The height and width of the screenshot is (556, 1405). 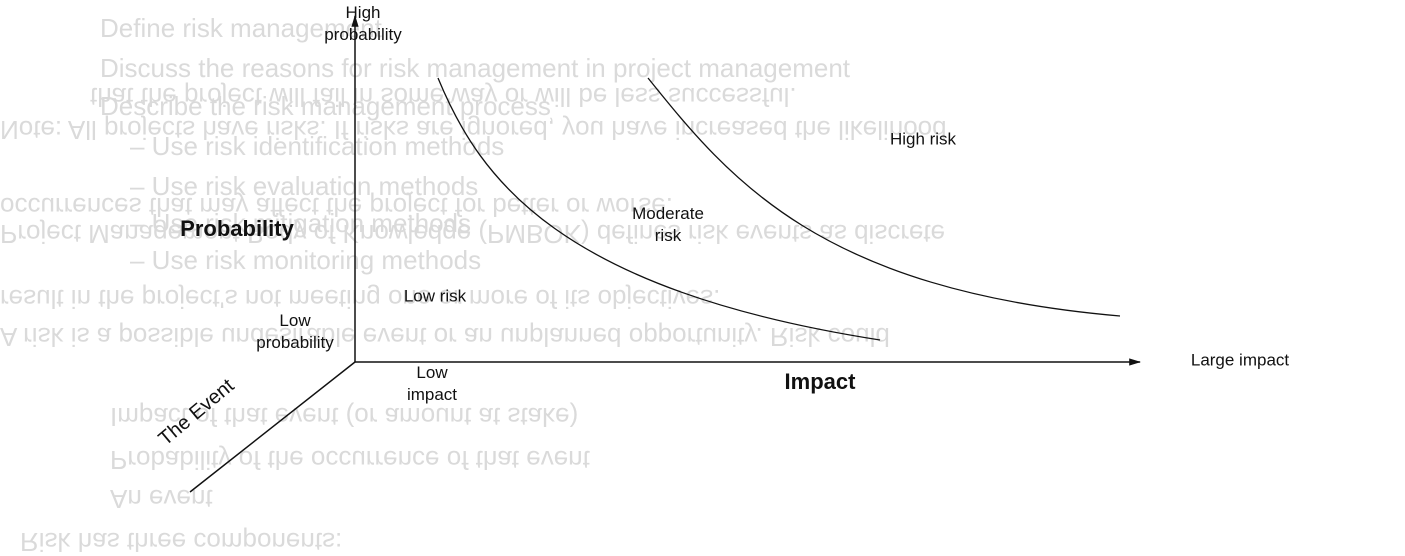 What do you see at coordinates (241, 28) in the screenshot?
I see `bleed-line: Define risk management` at bounding box center [241, 28].